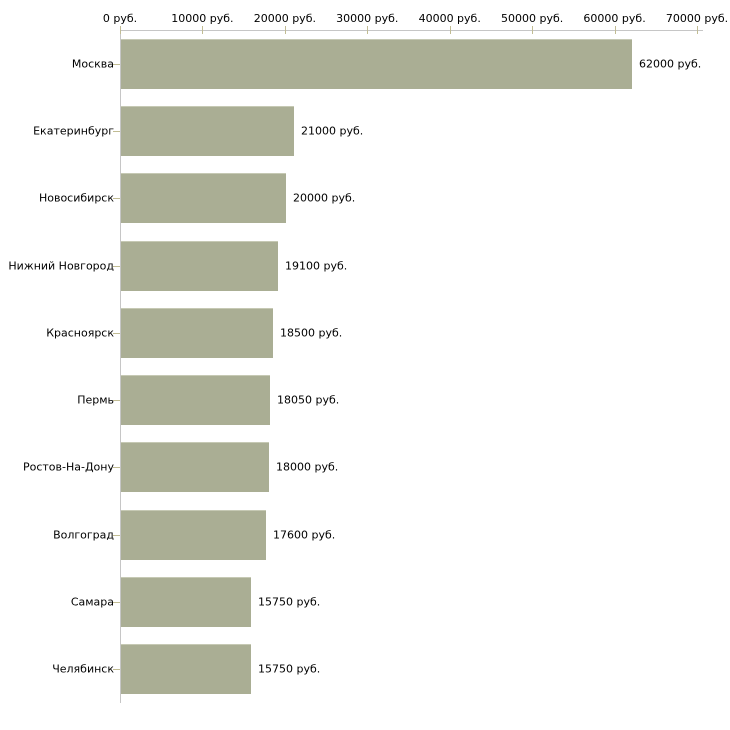 This screenshot has width=730, height=730. I want to click on bar-value-label: 20000 руб., so click(324, 198).